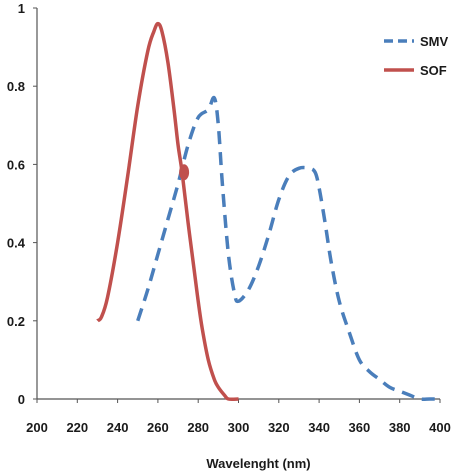  I want to click on y-tick-label: 0.6, so click(16, 164).